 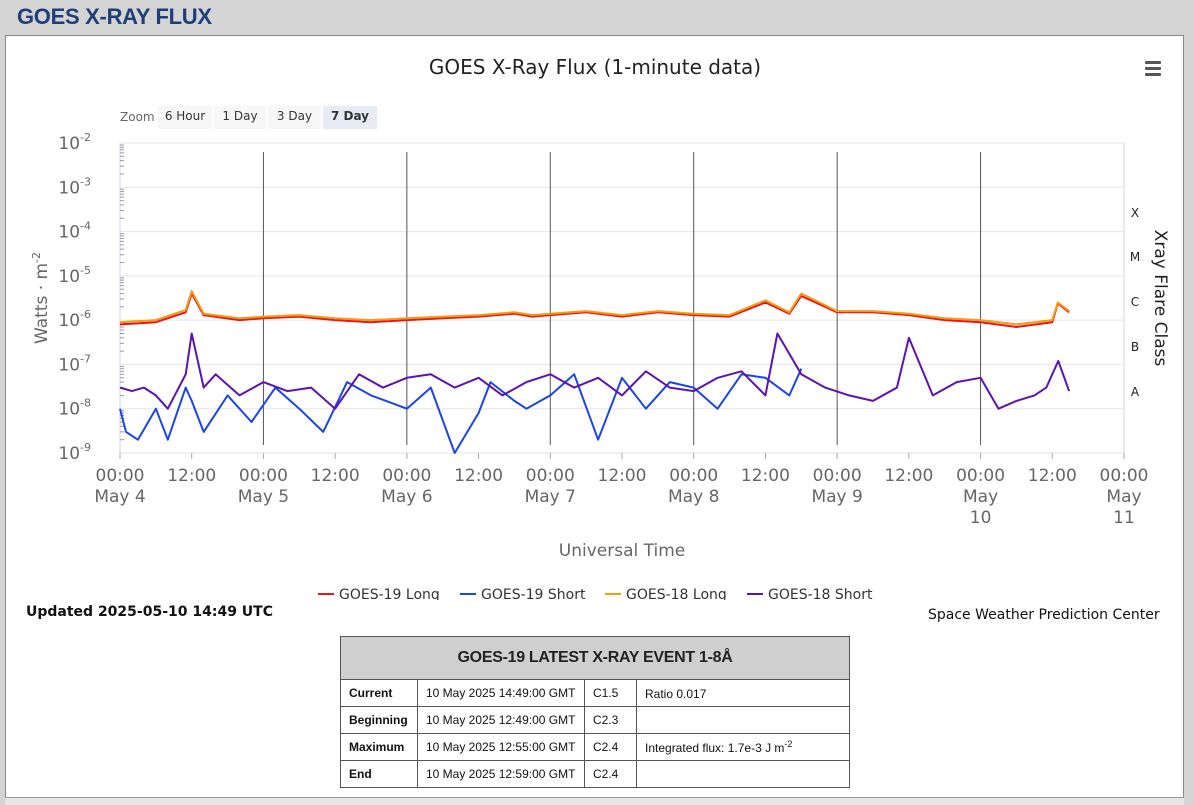 I want to click on panel-bottom-bar, so click(x=594, y=801).